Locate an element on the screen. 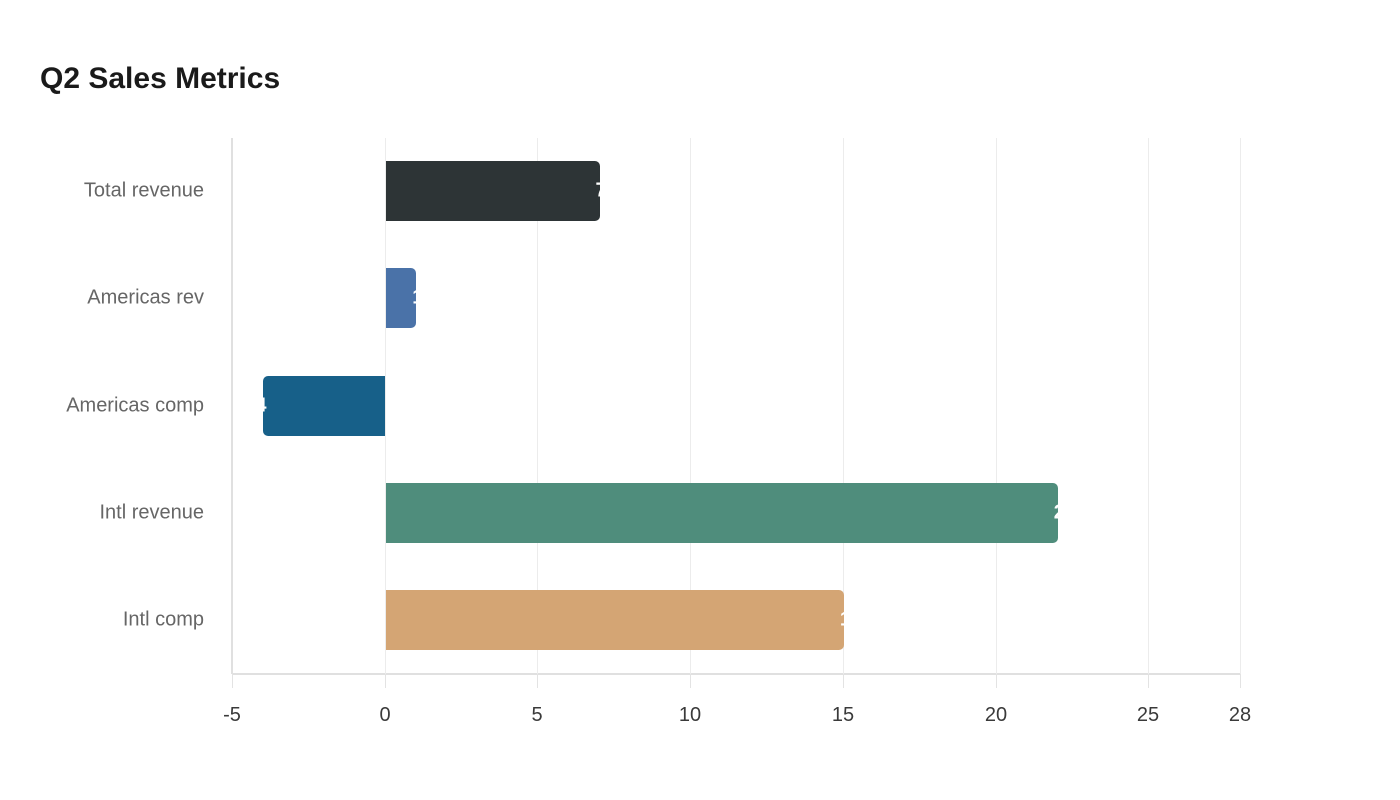 The image size is (1400, 800). chart-title: Q2 Sales Metrics is located at coordinates (160, 78).